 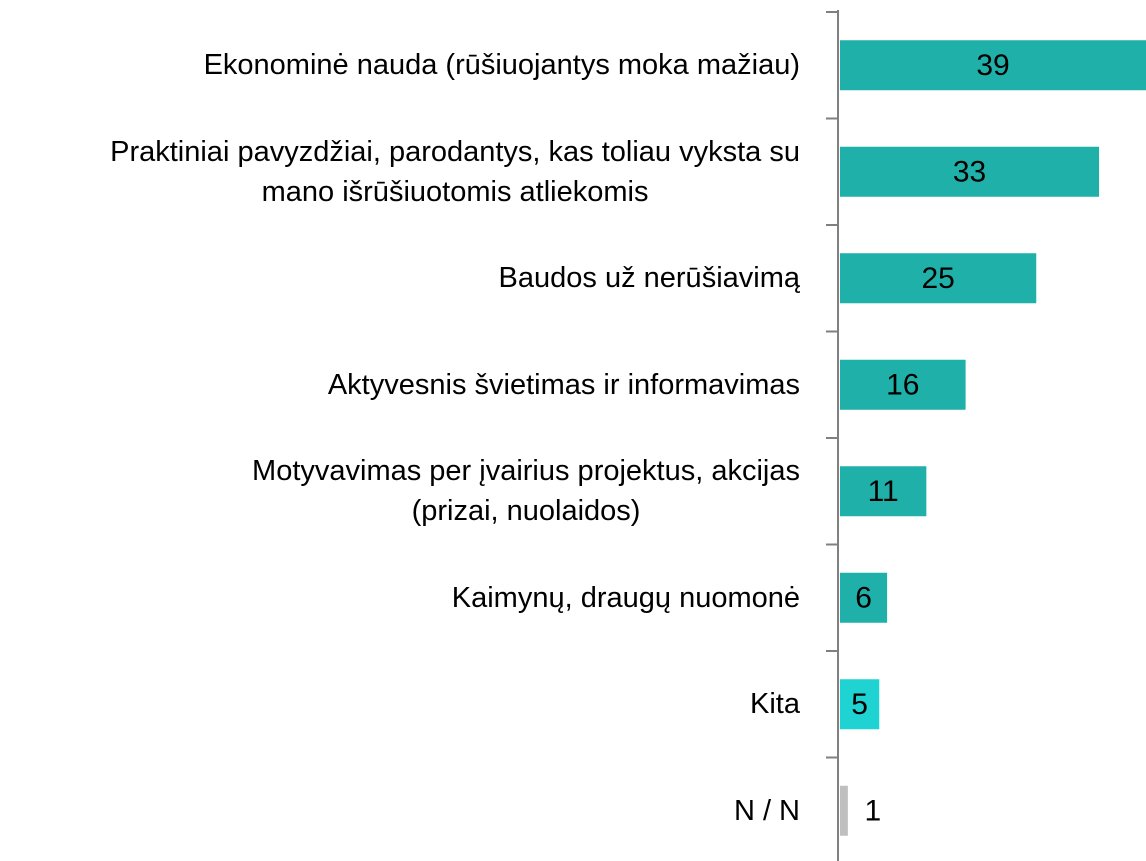 I want to click on value-label: 11, so click(x=883, y=491).